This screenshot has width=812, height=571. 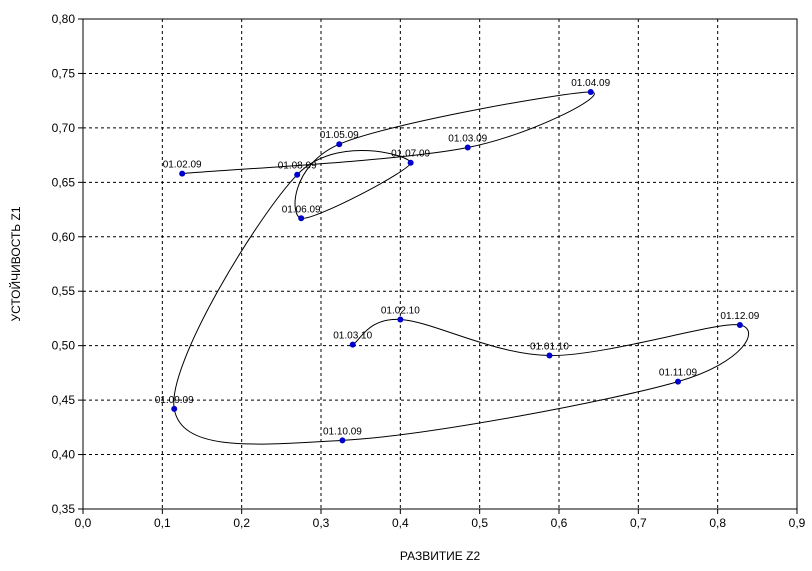 What do you see at coordinates (162, 523) in the screenshot?
I see `x-tick-label: 0,1` at bounding box center [162, 523].